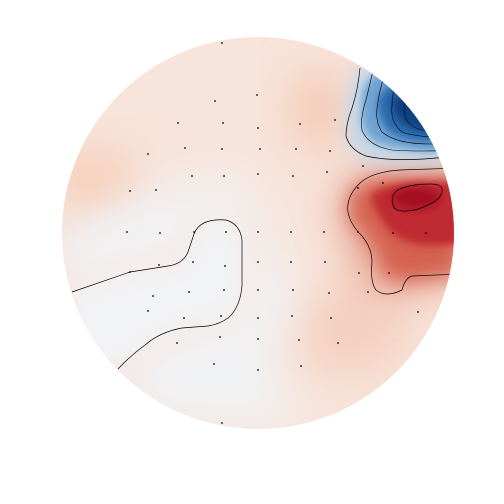 This screenshot has width=504, height=504. I want to click on contour-neutral, so click(157, 294).